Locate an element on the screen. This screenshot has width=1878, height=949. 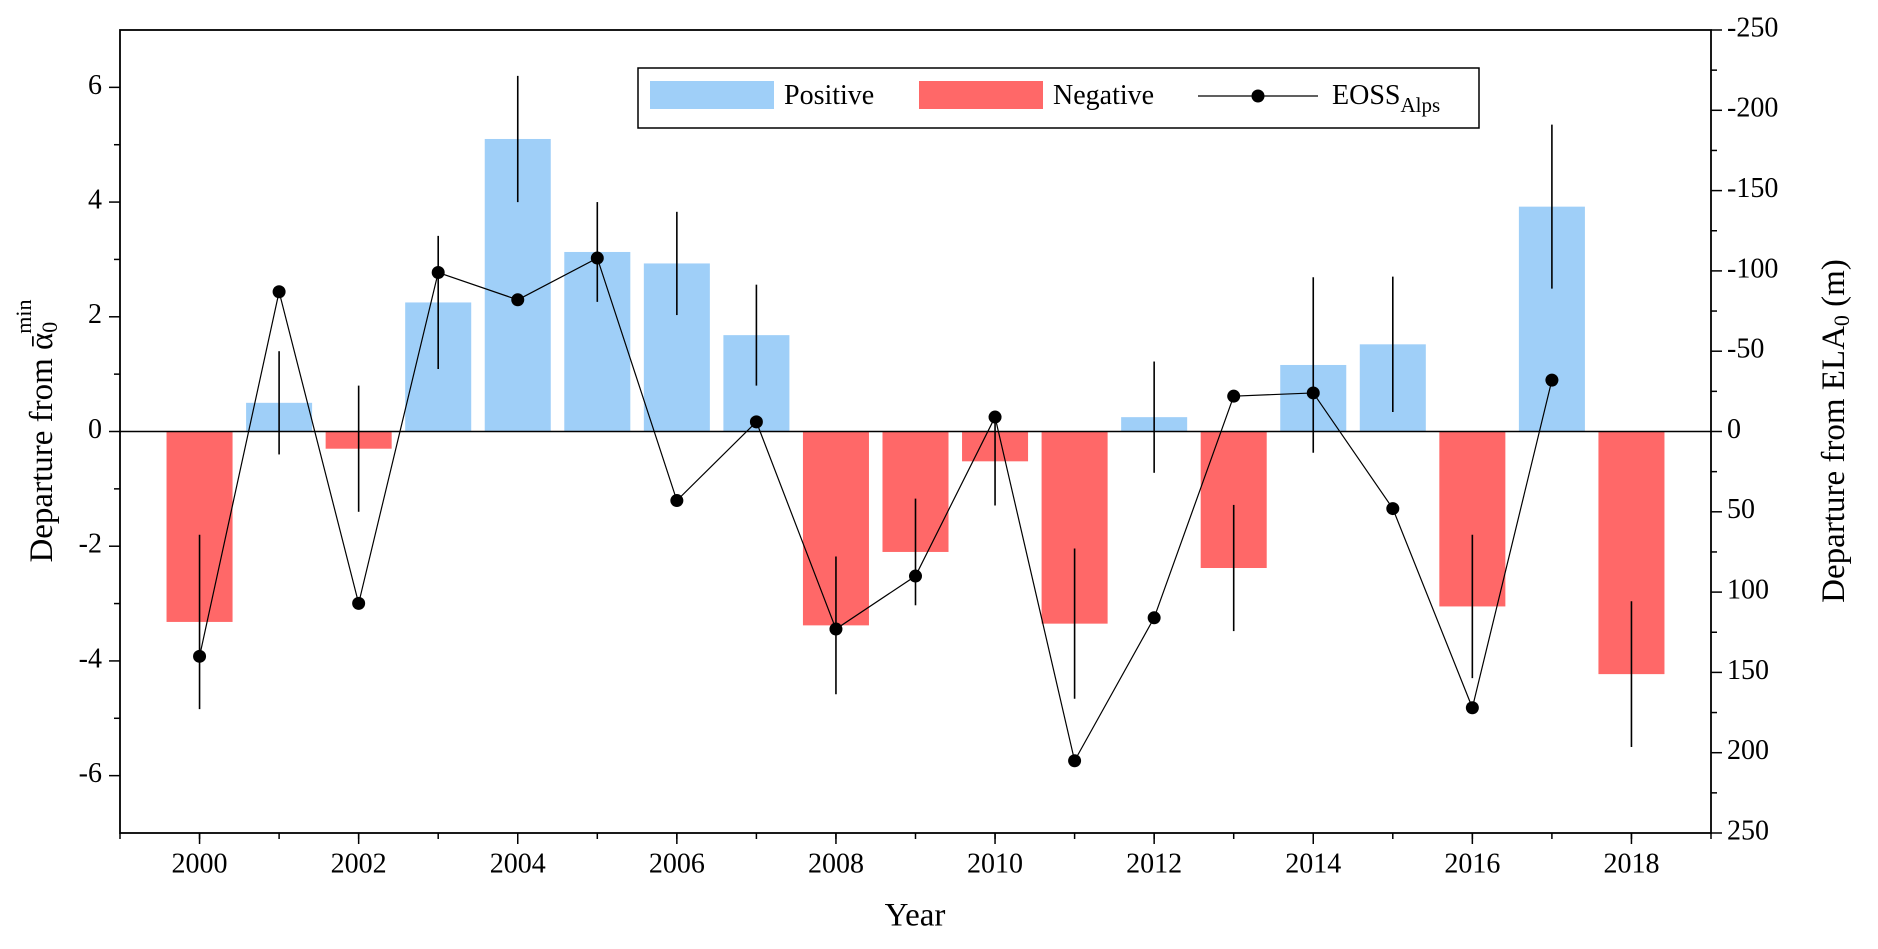
y-tick-label: 0 is located at coordinates (95, 429).